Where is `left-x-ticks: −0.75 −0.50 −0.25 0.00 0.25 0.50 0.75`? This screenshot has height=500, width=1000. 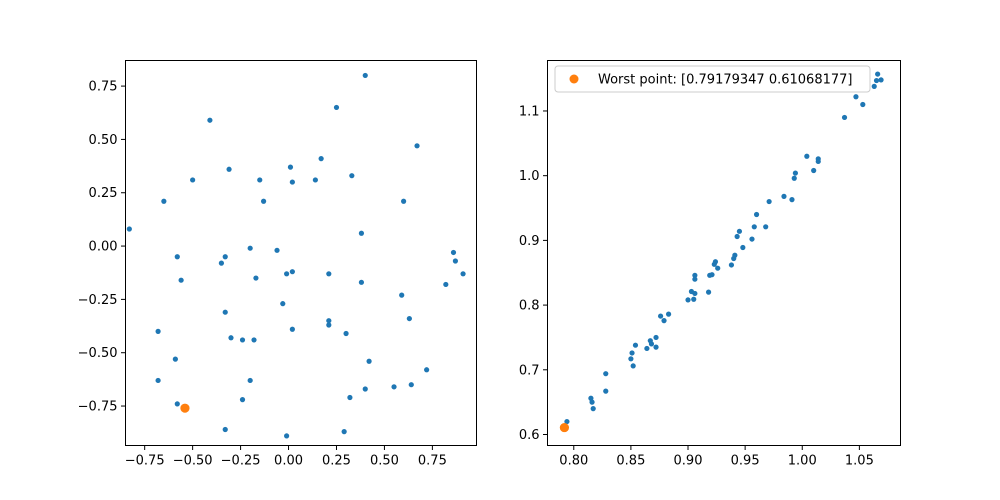 left-x-ticks: −0.75 −0.50 −0.25 0.00 0.25 0.50 0.75 is located at coordinates (286, 457).